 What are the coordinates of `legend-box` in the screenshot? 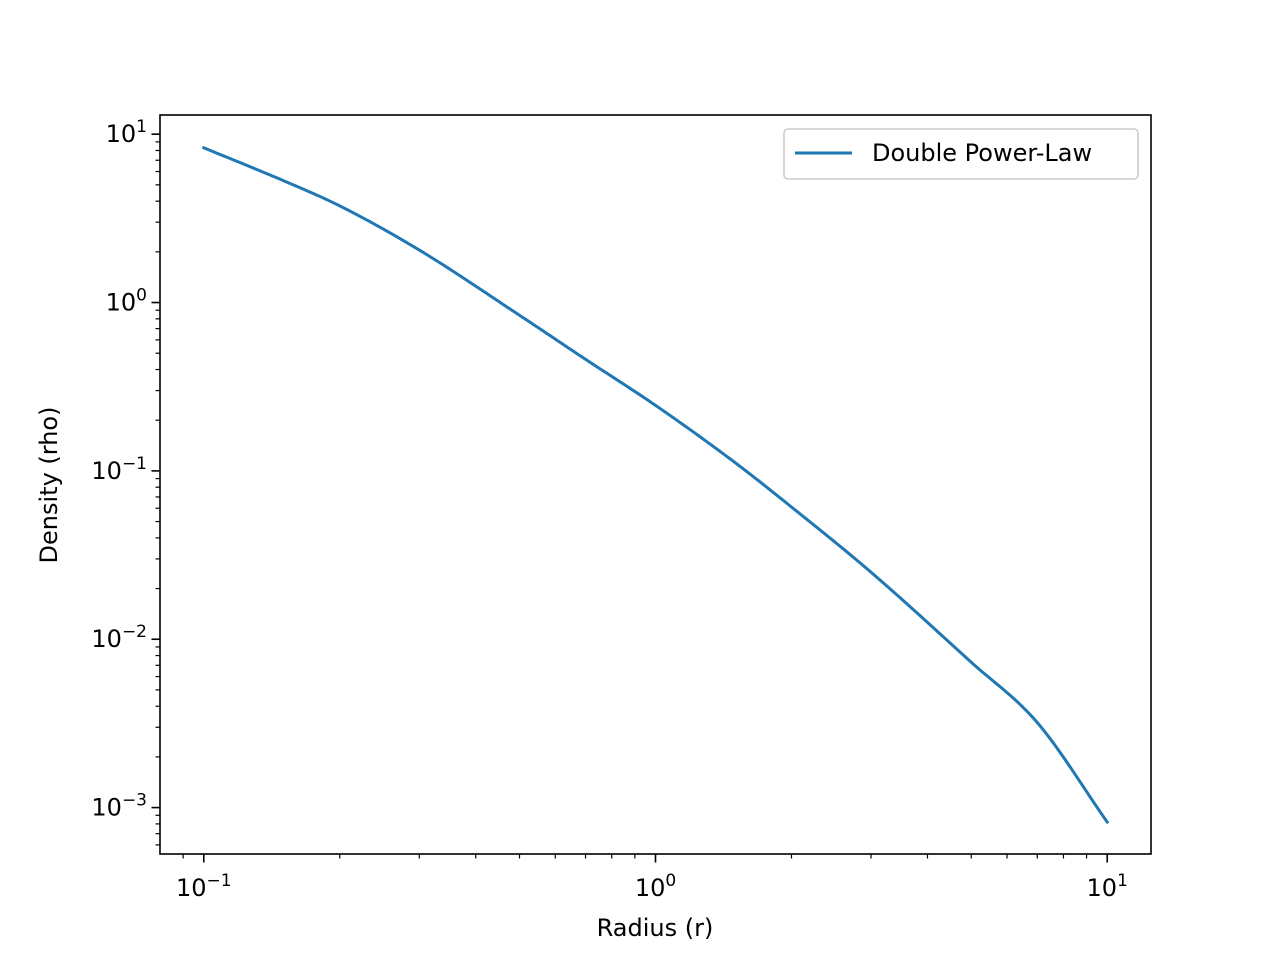 It's located at (961, 154).